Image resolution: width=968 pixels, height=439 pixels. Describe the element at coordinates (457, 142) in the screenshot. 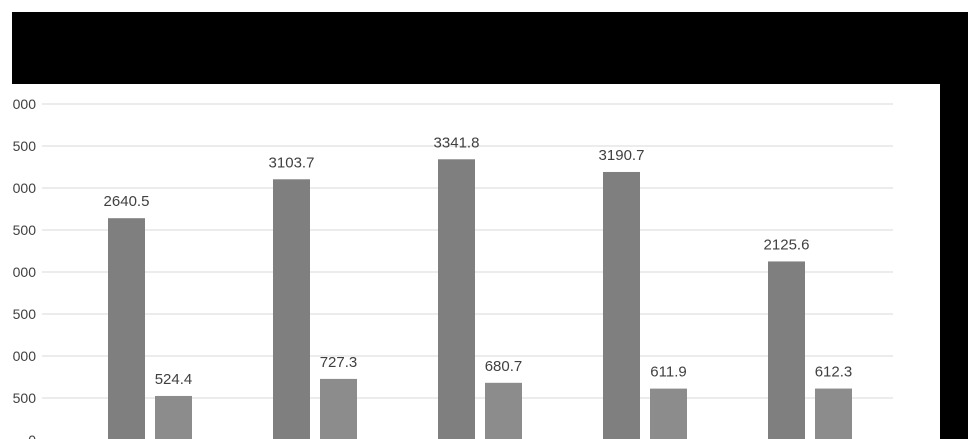

I see `data-label-series-1-group-3: 3341.8` at that location.